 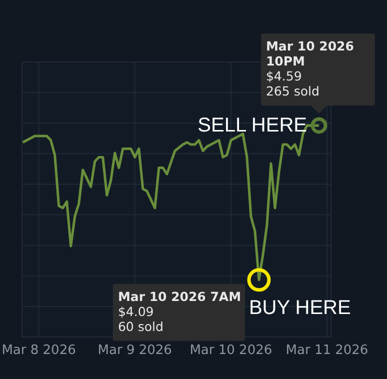 What do you see at coordinates (299, 307) in the screenshot?
I see `annotation: BUY HERE` at bounding box center [299, 307].